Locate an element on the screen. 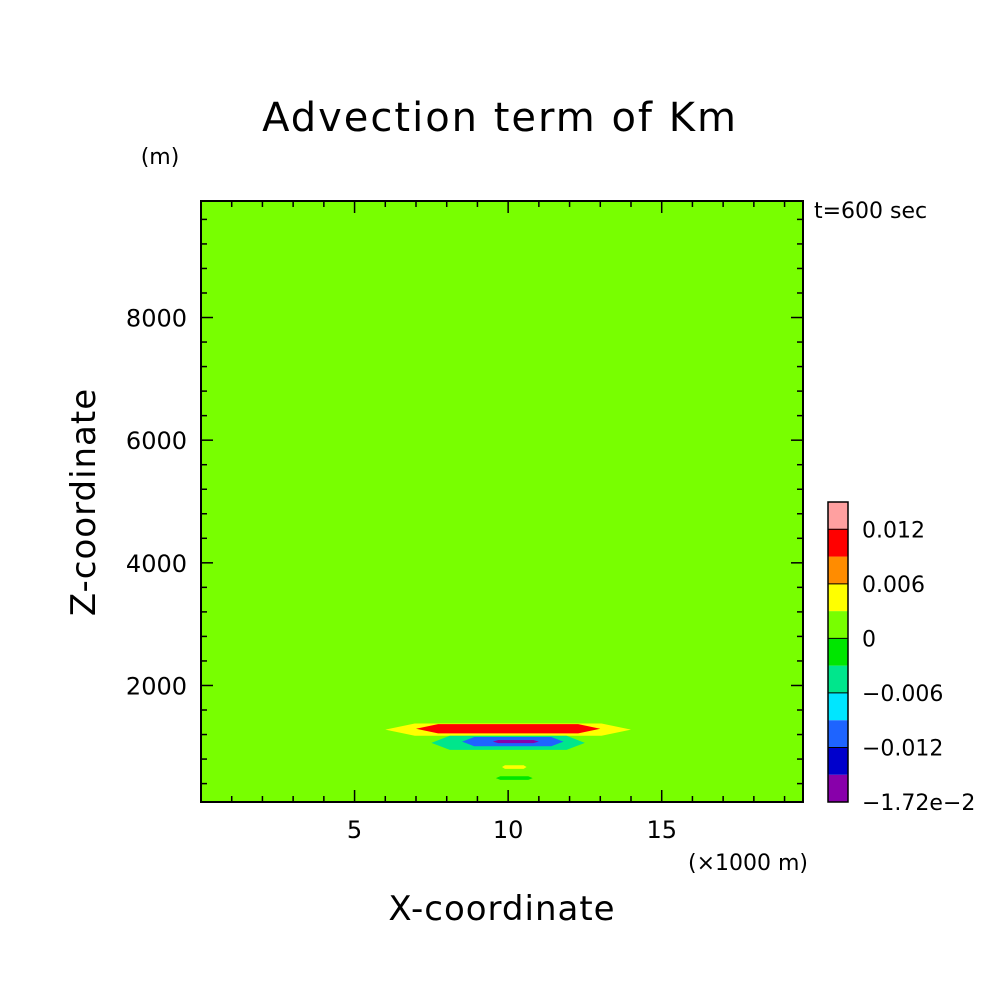 The height and width of the screenshot is (1004, 1004). y-unit-label: (m) is located at coordinates (160, 157).